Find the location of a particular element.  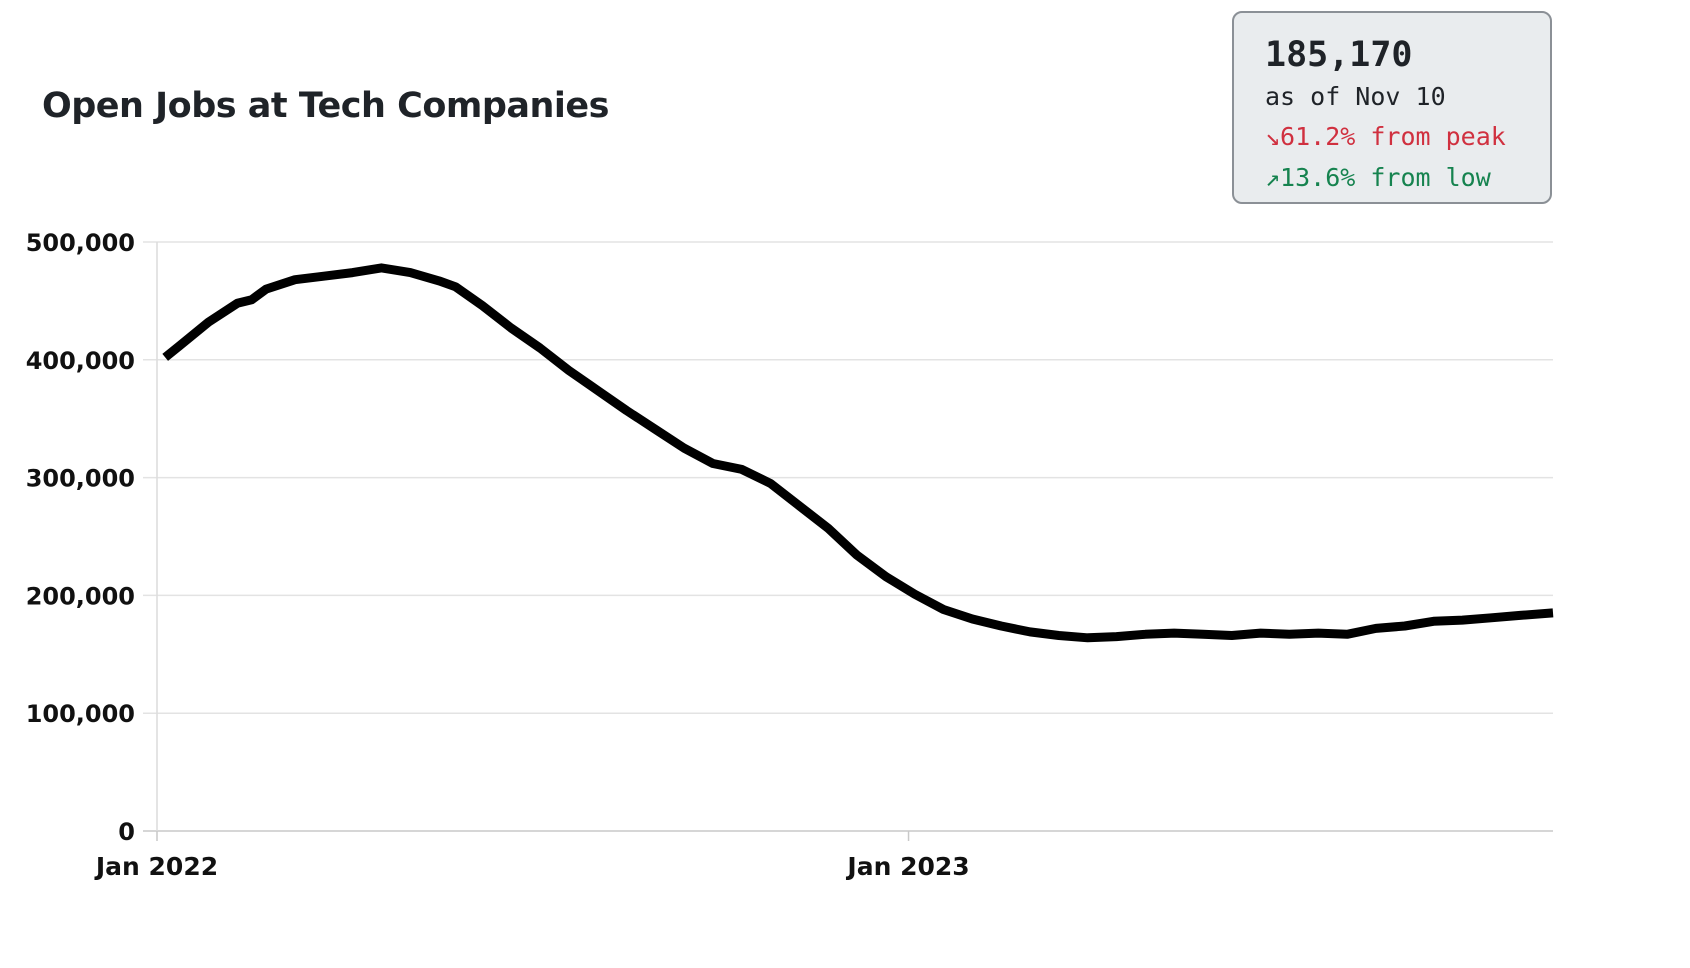

y-tick-label: 400,000 is located at coordinates (80, 361).